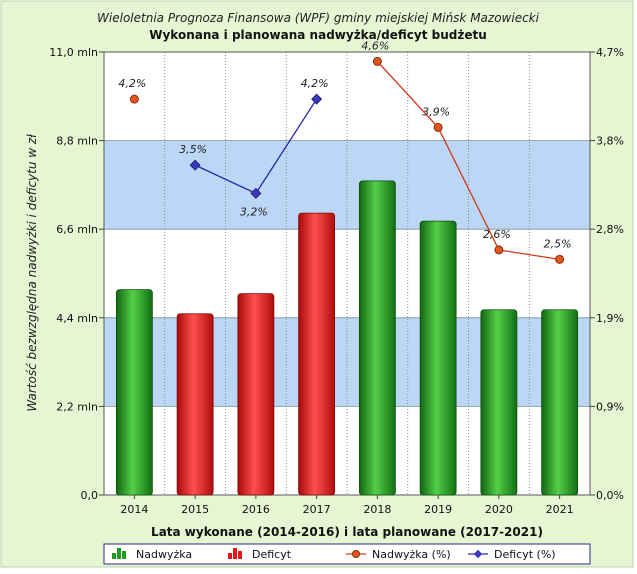 Image resolution: width=637 pixels, height=574 pixels. I want to click on point-label: 2,6%, so click(497, 234).